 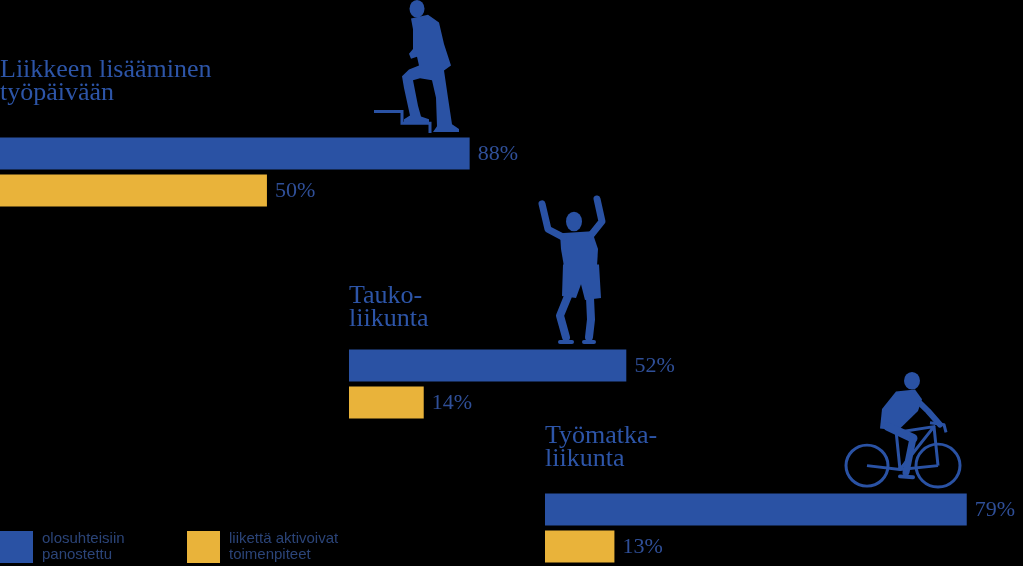 What do you see at coordinates (654, 364) in the screenshot?
I see `data-label: 52%` at bounding box center [654, 364].